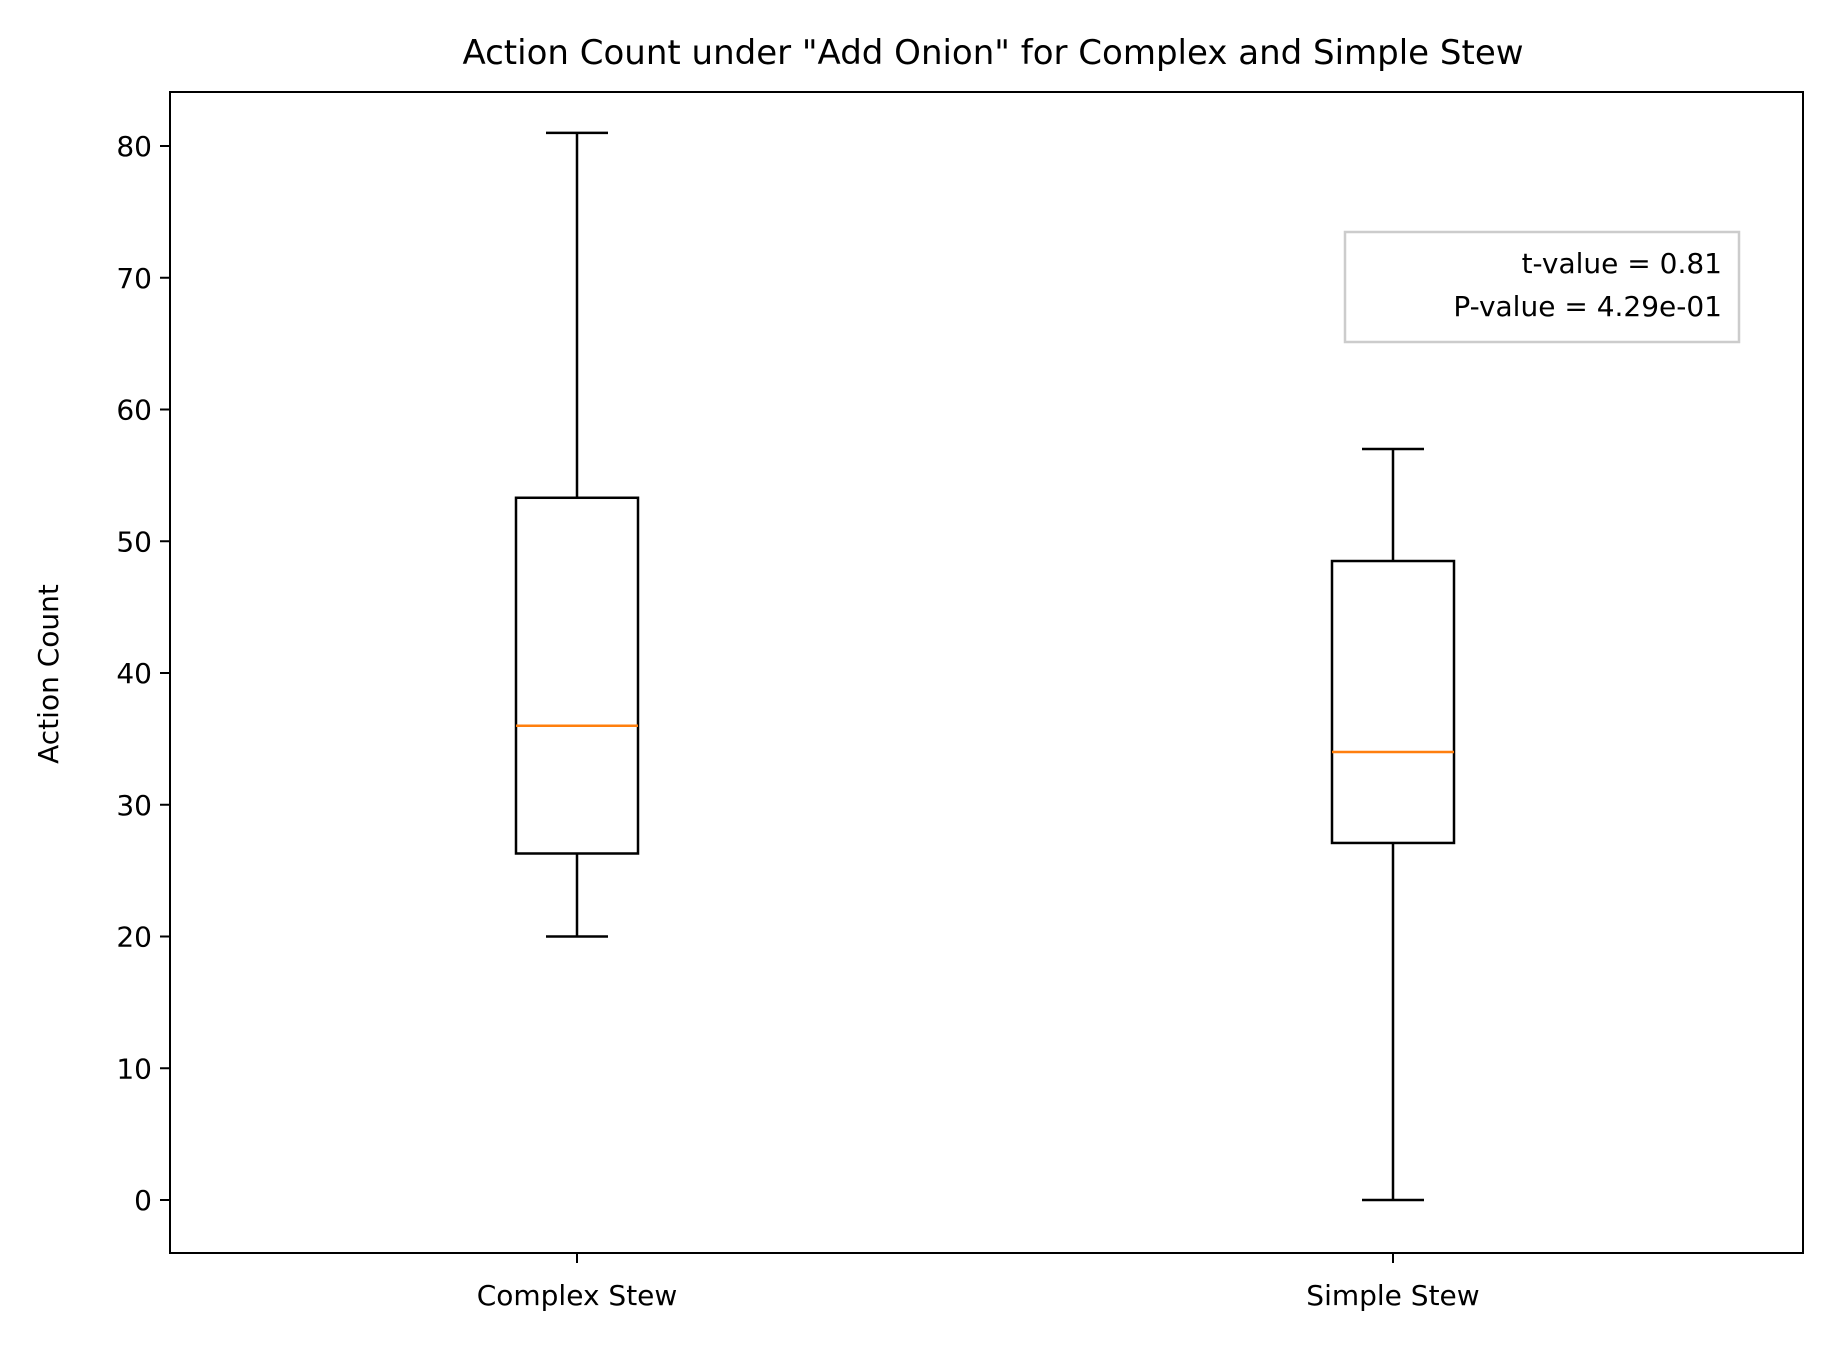  I want to click on t-value-text: t-value = 0.81, so click(1622, 263).